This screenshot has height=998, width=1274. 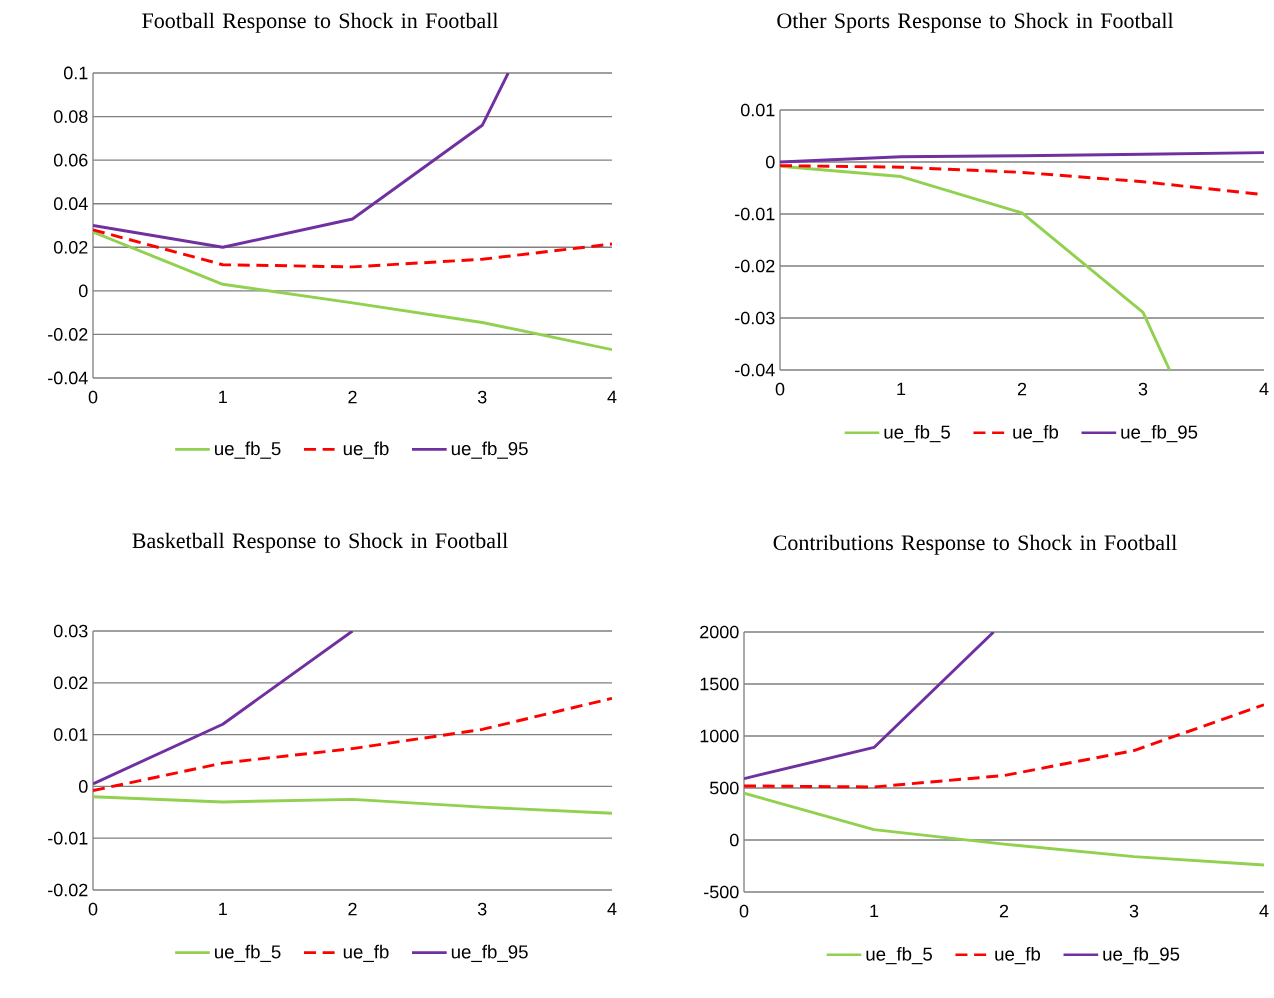 I want to click on y-tick-label: 0.1, so click(x=75, y=73).